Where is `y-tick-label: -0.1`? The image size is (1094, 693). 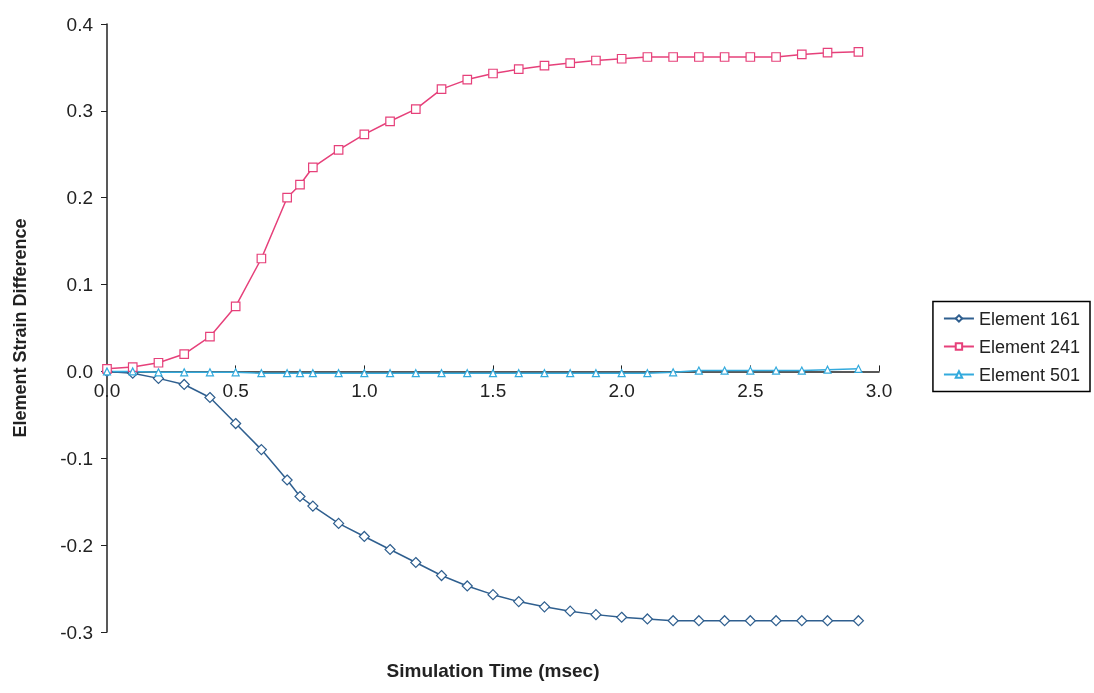 y-tick-label: -0.1 is located at coordinates (76, 458).